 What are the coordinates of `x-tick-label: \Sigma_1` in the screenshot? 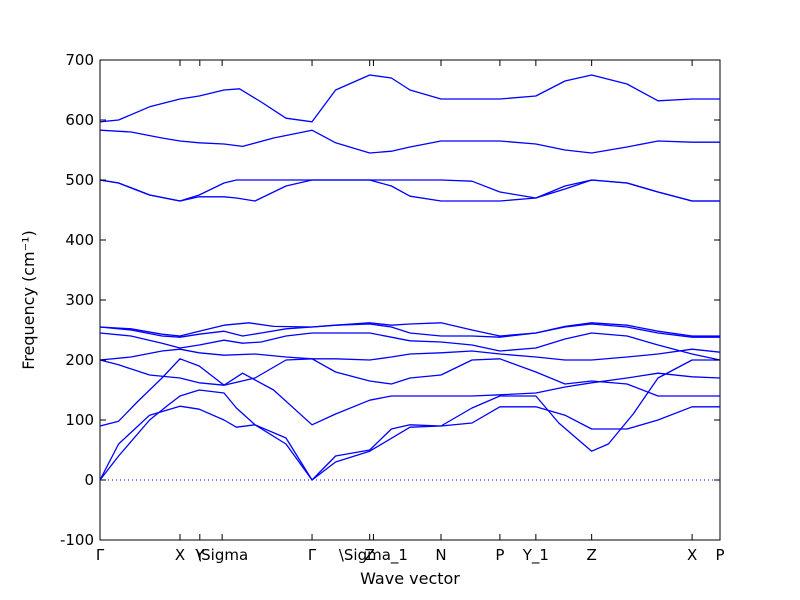 It's located at (373, 555).